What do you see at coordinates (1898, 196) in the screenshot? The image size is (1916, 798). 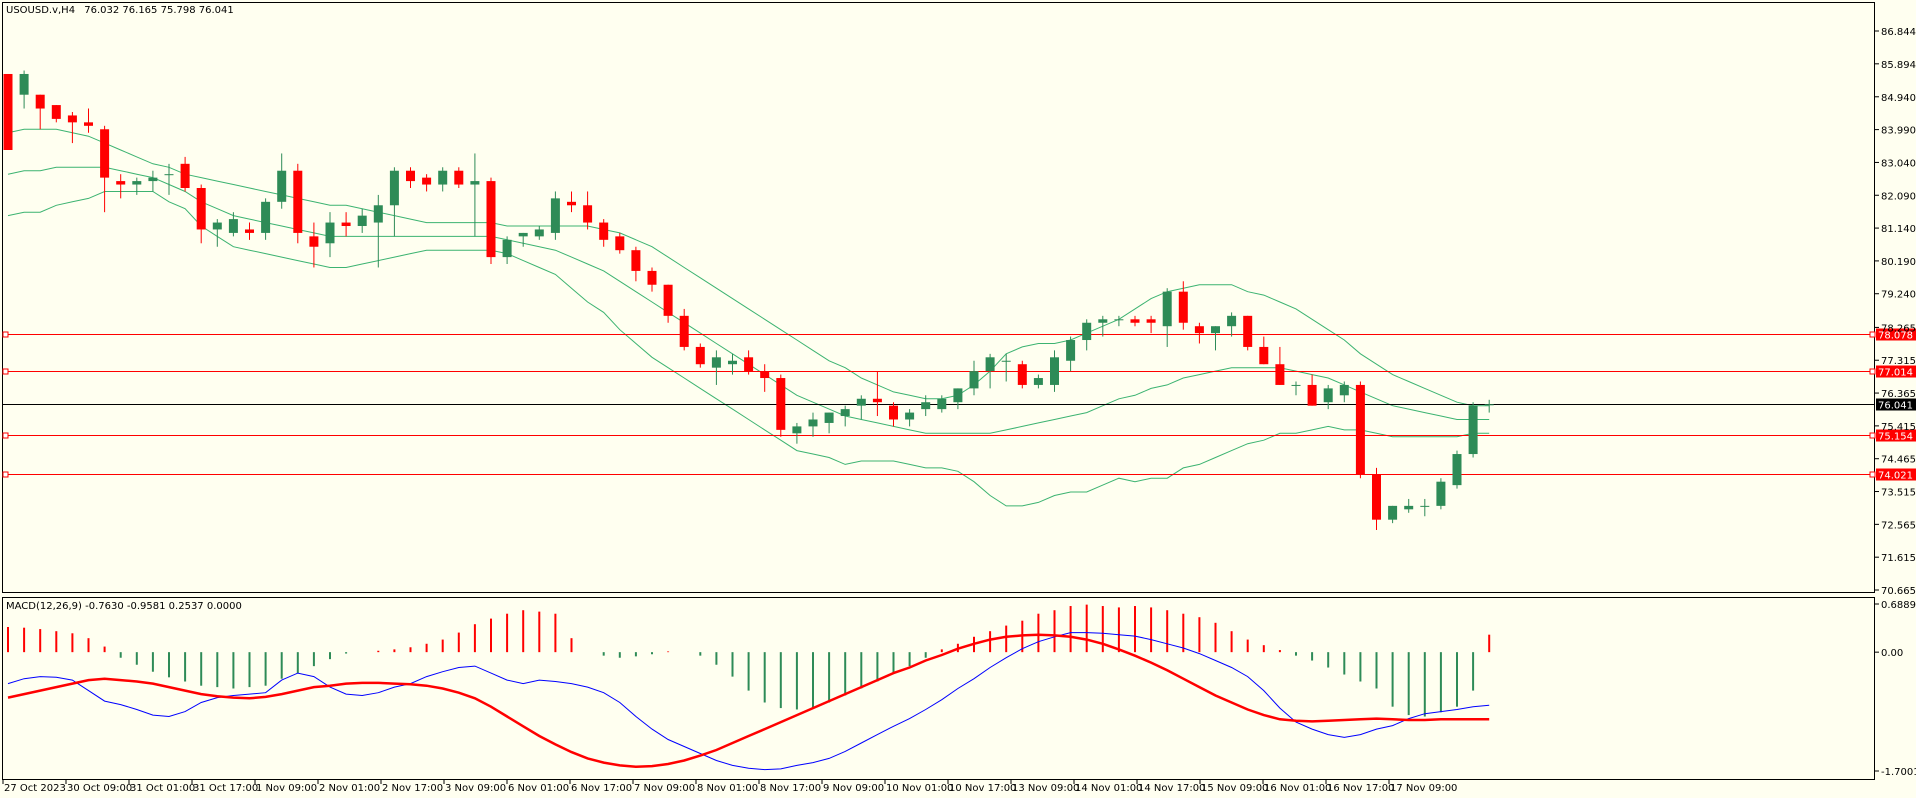 I see `price-tick-label: 82.090` at bounding box center [1898, 196].